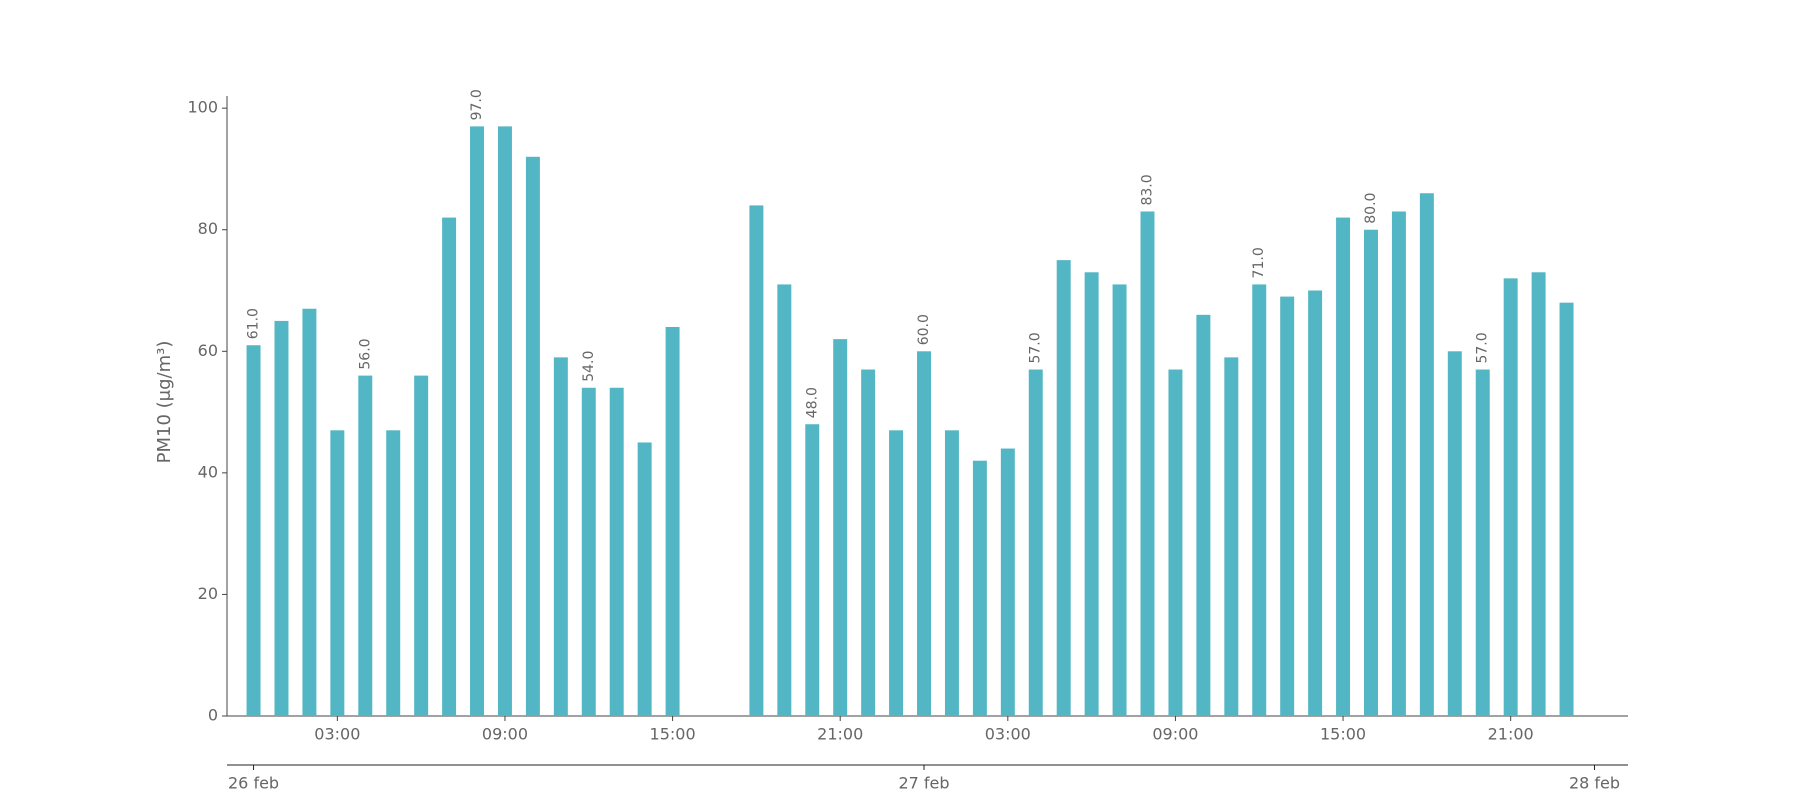 Image resolution: width=1800 pixels, height=804 pixels. Describe the element at coordinates (924, 329) in the screenshot. I see `value-label: 60.0` at that location.